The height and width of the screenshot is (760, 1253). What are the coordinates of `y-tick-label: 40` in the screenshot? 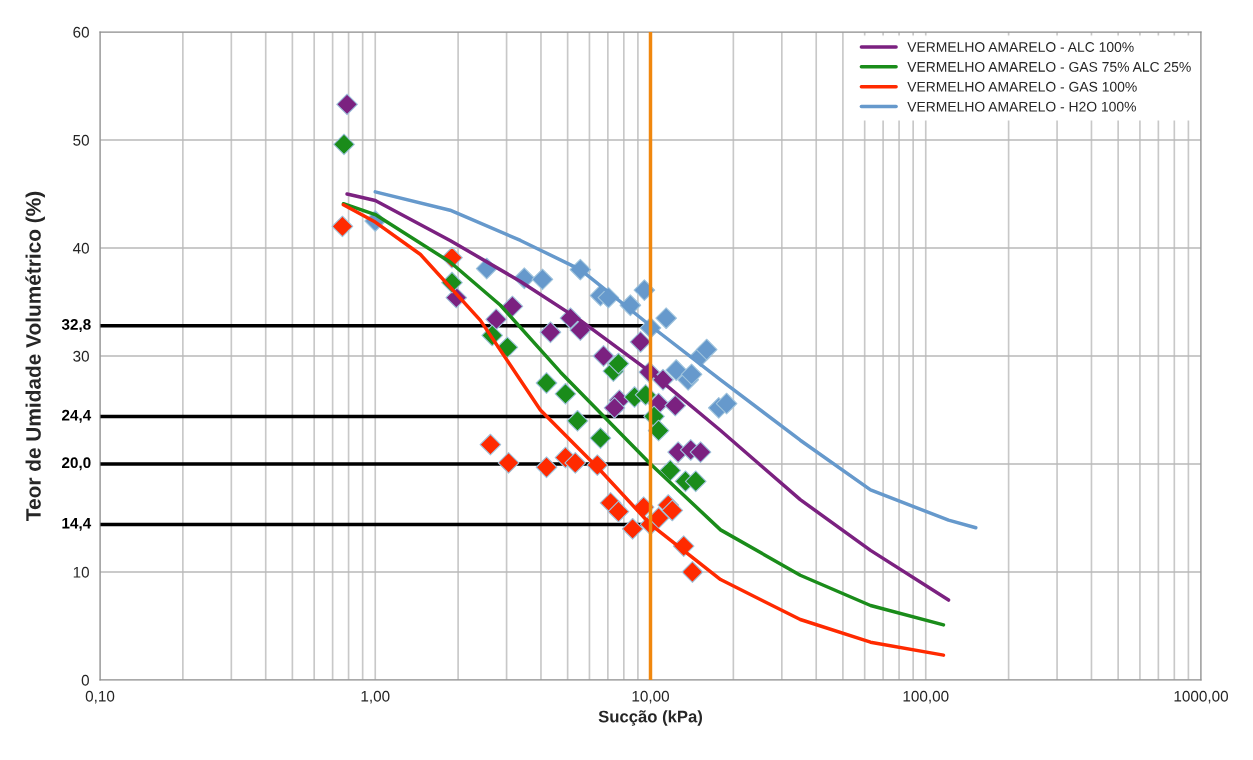 It's located at (80, 248).